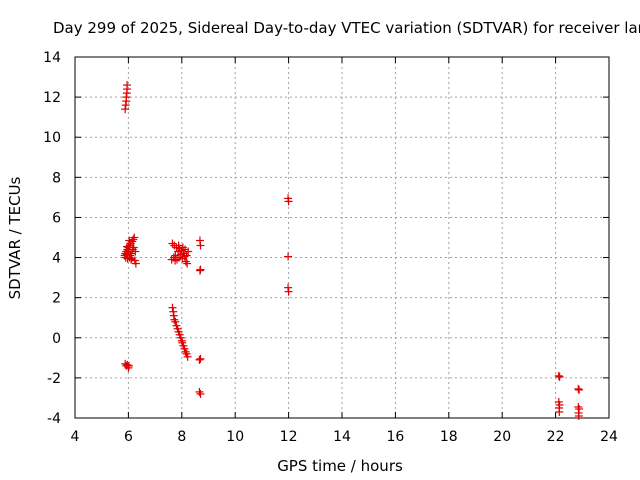 The width and height of the screenshot is (640, 480). What do you see at coordinates (56, 299) in the screenshot?
I see `y-tick-label: 2` at bounding box center [56, 299].